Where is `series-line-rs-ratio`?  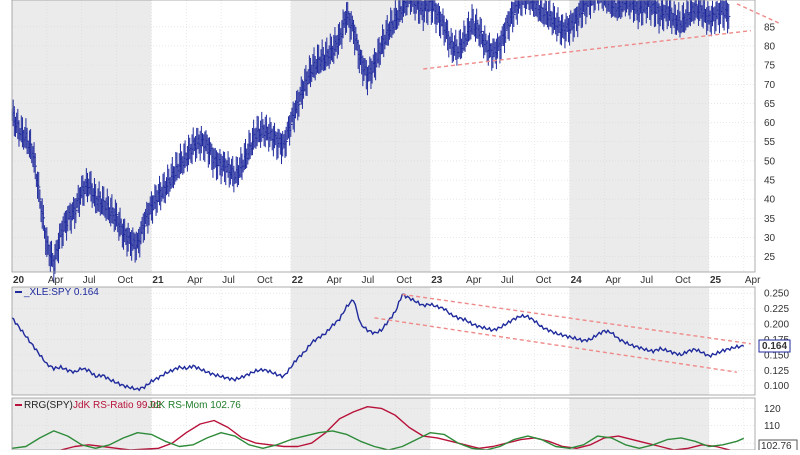 series-line-rs-ratio is located at coordinates (395, 428).